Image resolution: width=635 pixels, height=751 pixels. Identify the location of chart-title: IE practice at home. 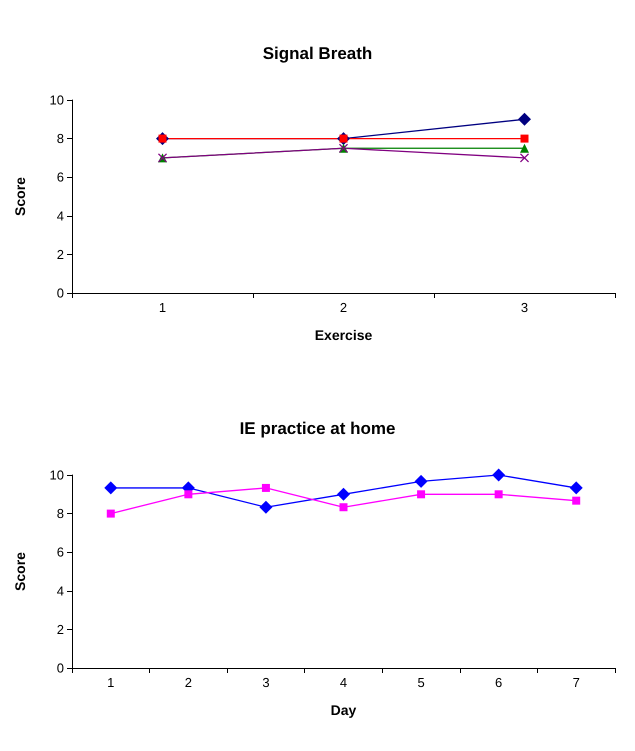
(318, 428).